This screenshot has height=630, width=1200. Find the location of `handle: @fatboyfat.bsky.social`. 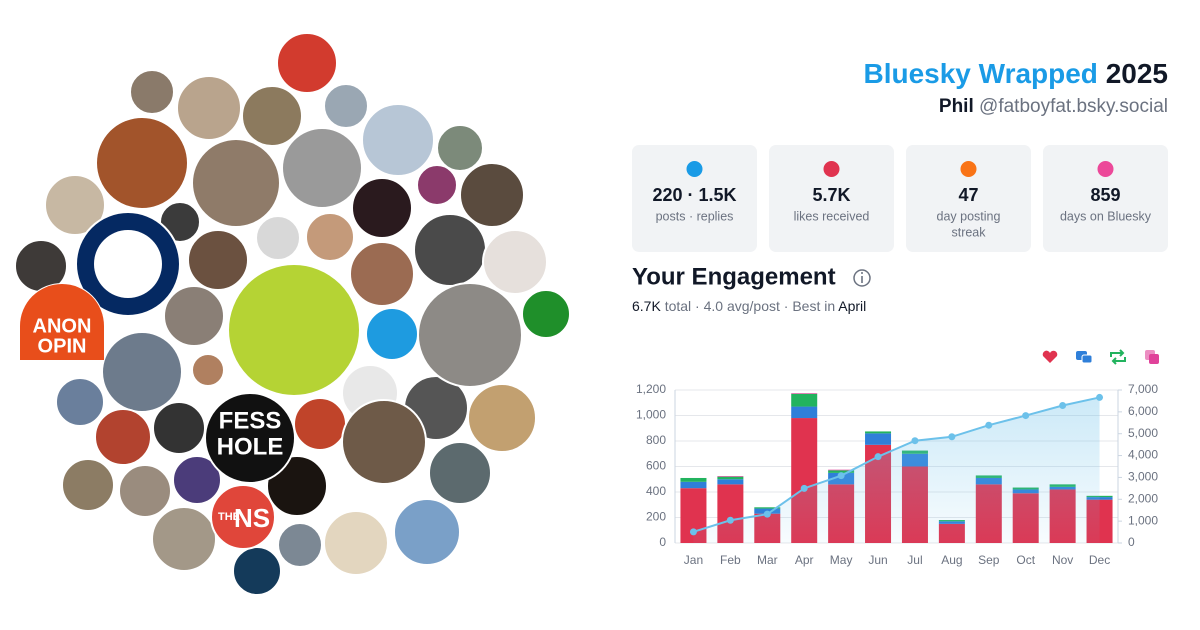

handle: @fatboyfat.bsky.social is located at coordinates (1073, 106).